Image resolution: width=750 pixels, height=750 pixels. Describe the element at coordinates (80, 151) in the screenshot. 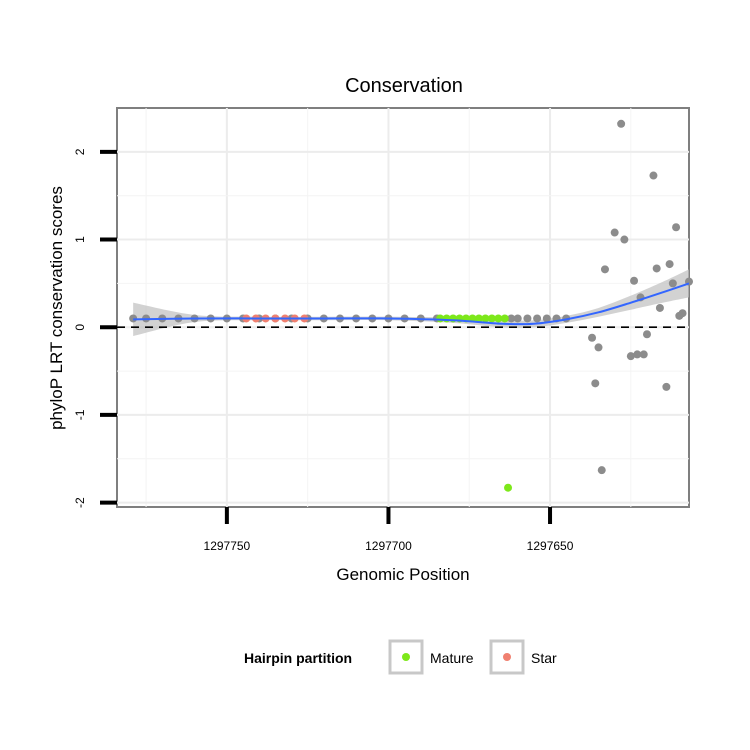

I see `y-tick-label: 2` at that location.